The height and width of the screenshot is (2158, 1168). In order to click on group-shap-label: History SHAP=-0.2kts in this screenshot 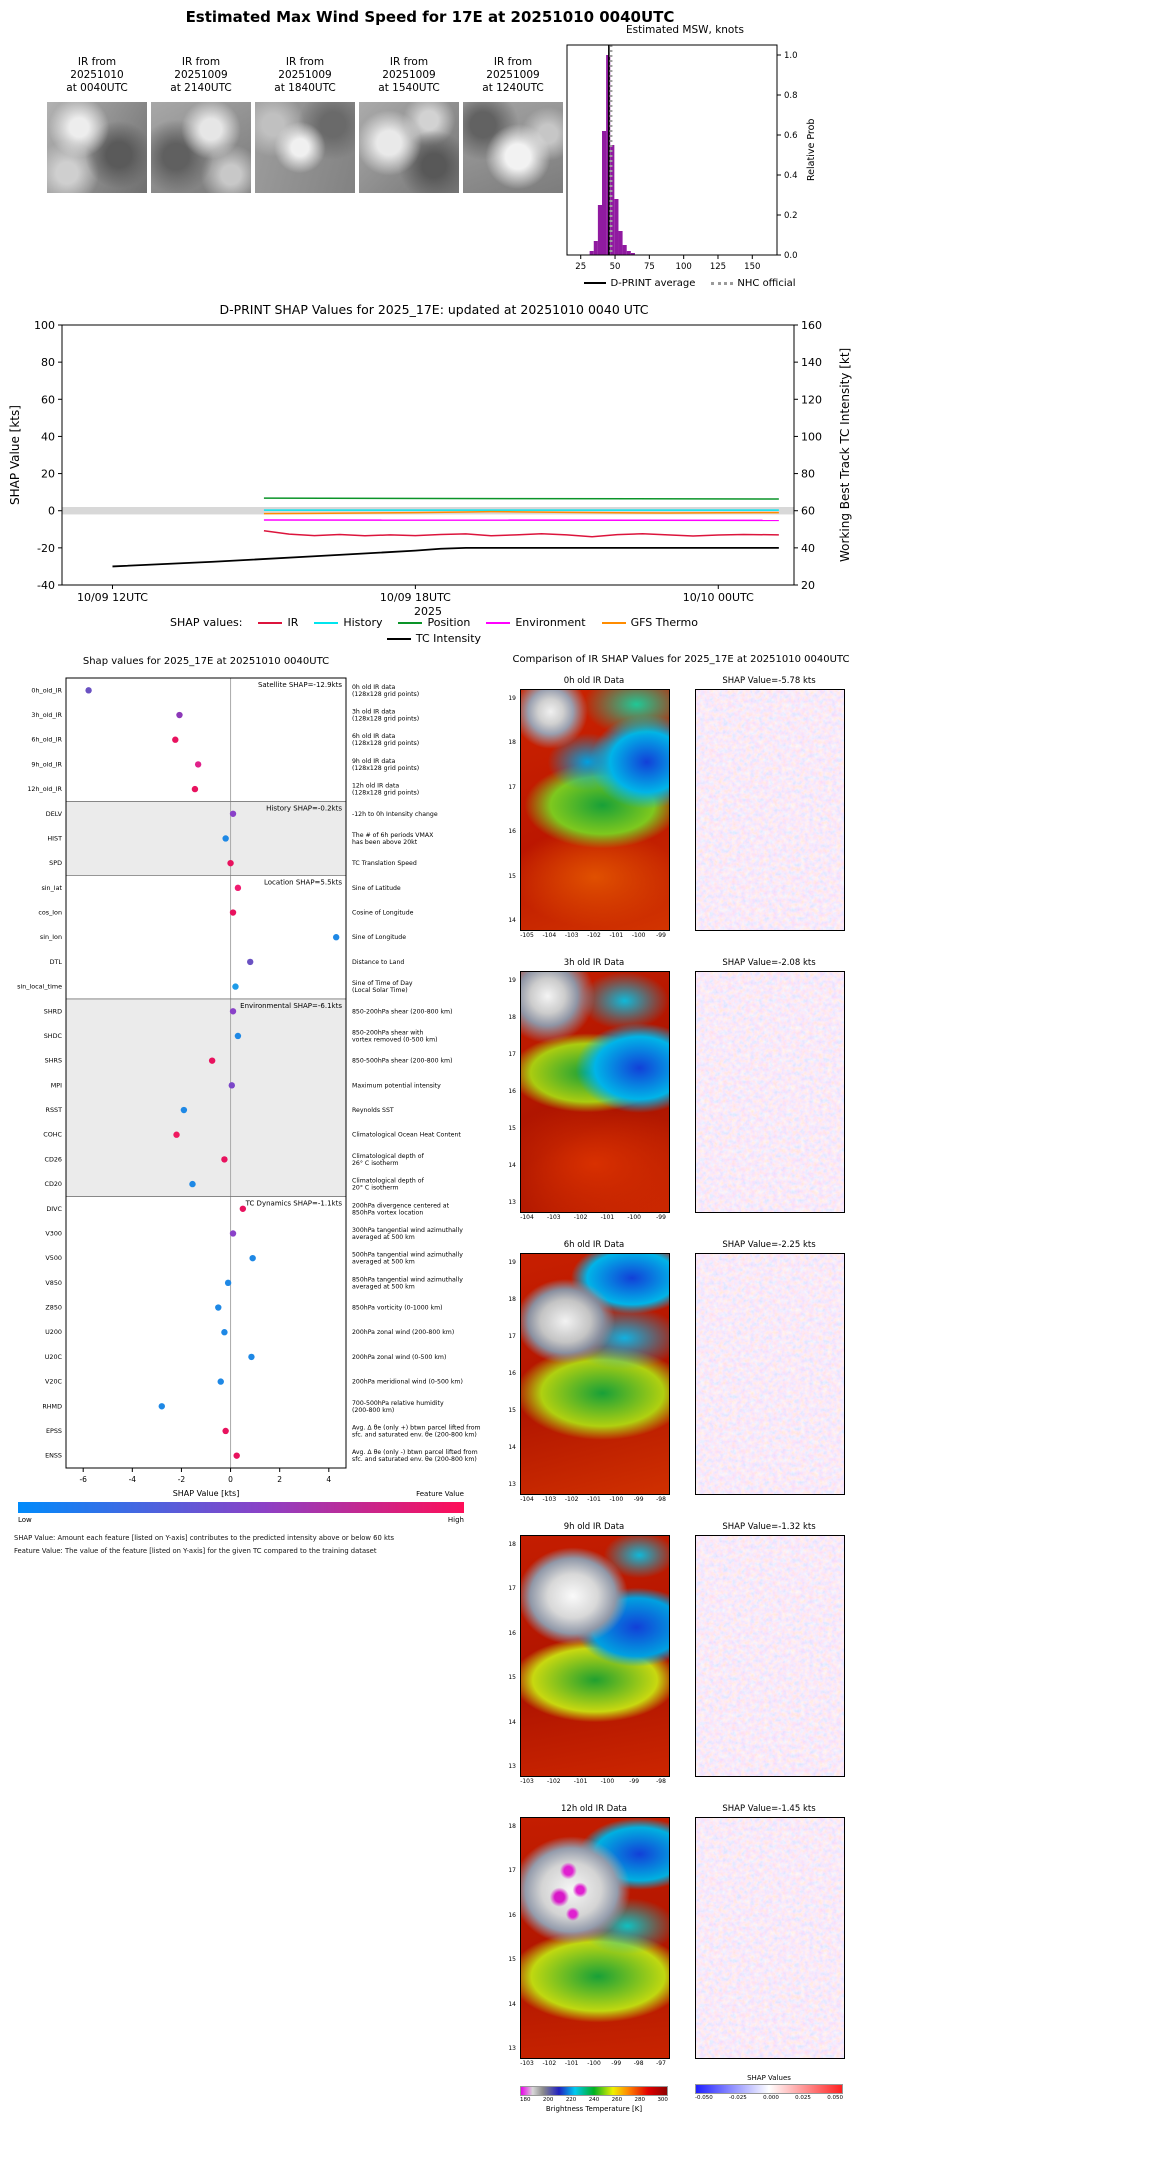, I will do `click(304, 808)`.